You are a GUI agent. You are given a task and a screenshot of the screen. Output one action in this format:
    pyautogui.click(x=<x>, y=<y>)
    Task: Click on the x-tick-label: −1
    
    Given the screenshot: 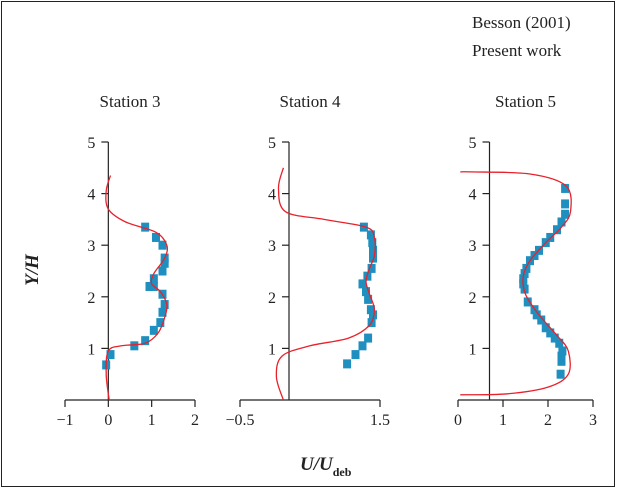 What is the action you would take?
    pyautogui.click(x=64, y=420)
    